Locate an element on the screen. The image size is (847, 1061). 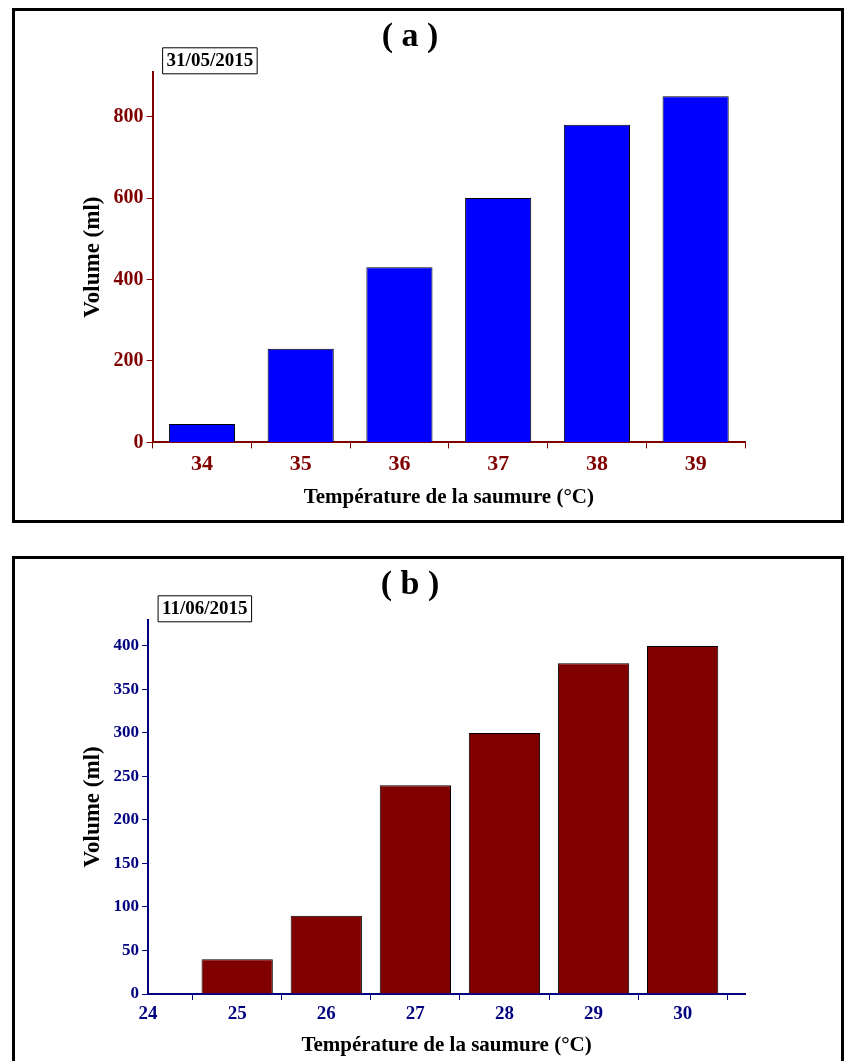
x-tick-label: 39 is located at coordinates (695, 463).